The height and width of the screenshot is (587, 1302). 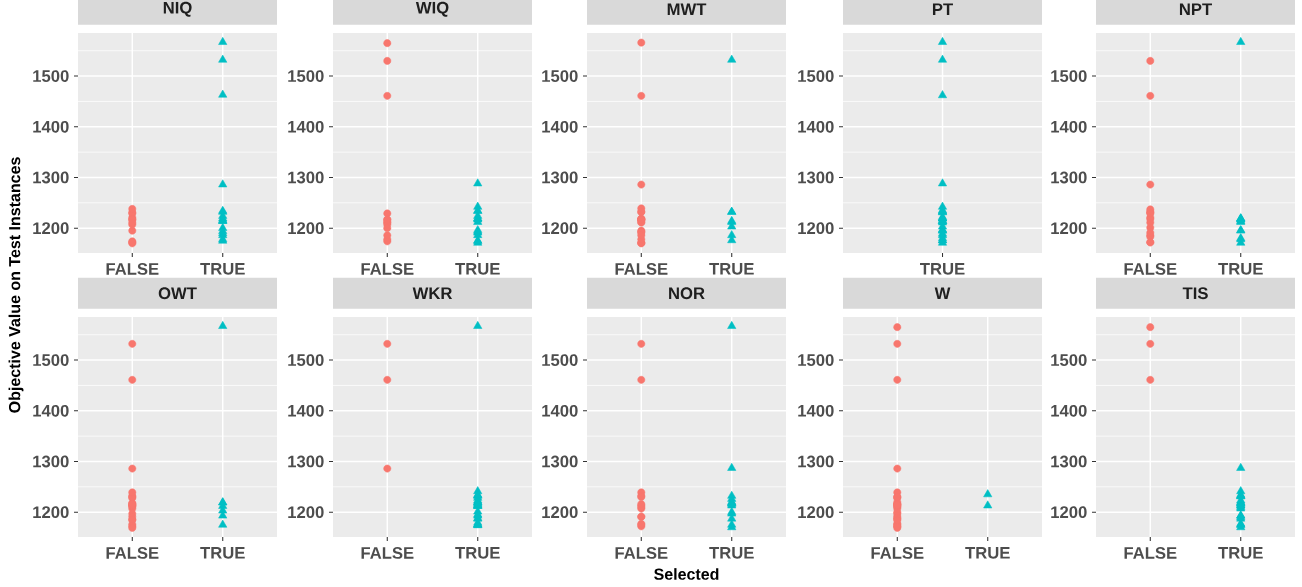 I want to click on y-axis-title: Objective Value on Test Instances, so click(x=16, y=285).